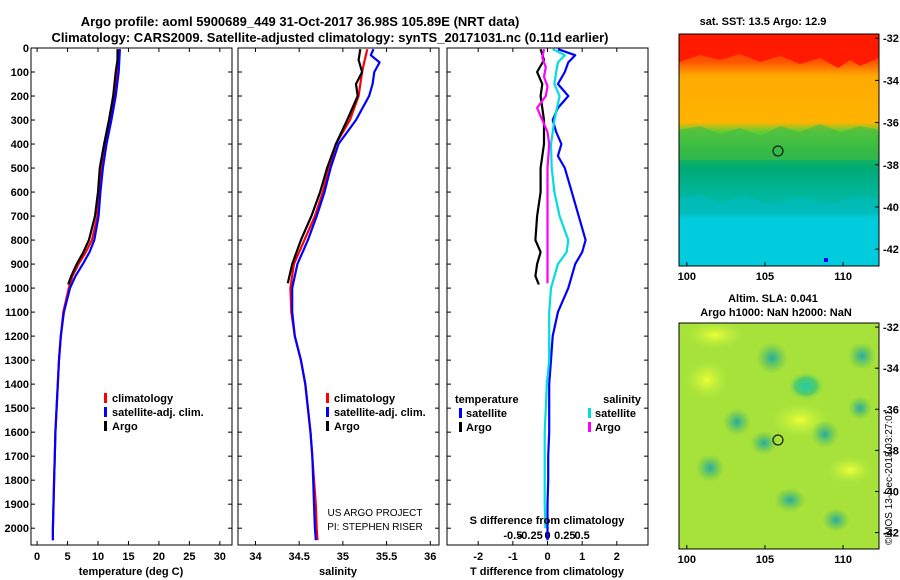  I want to click on legend-label-climatology: climatology, so click(365, 399).